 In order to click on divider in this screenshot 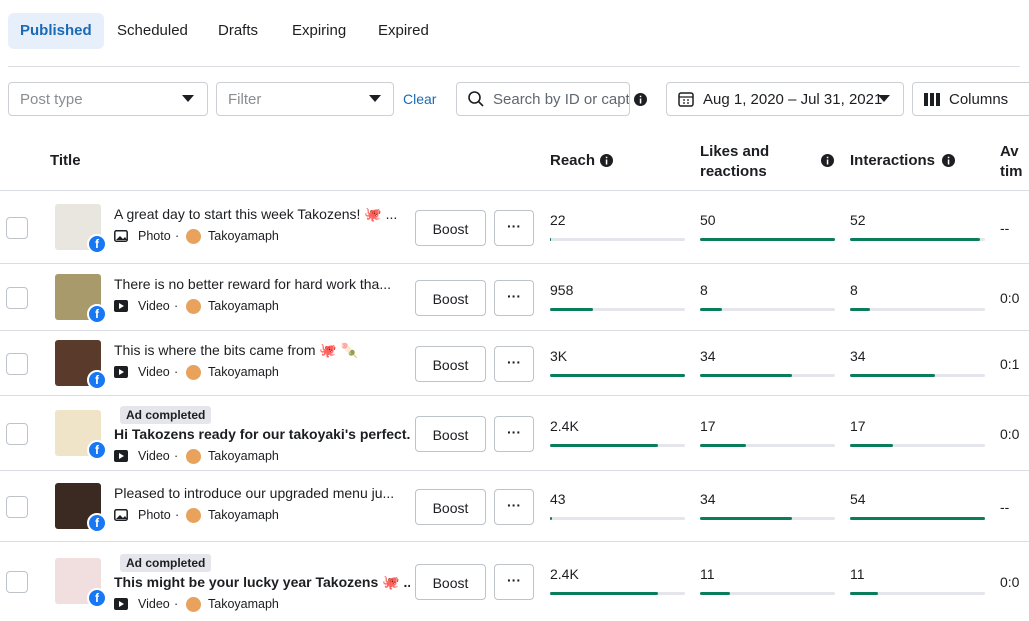, I will do `click(514, 66)`.